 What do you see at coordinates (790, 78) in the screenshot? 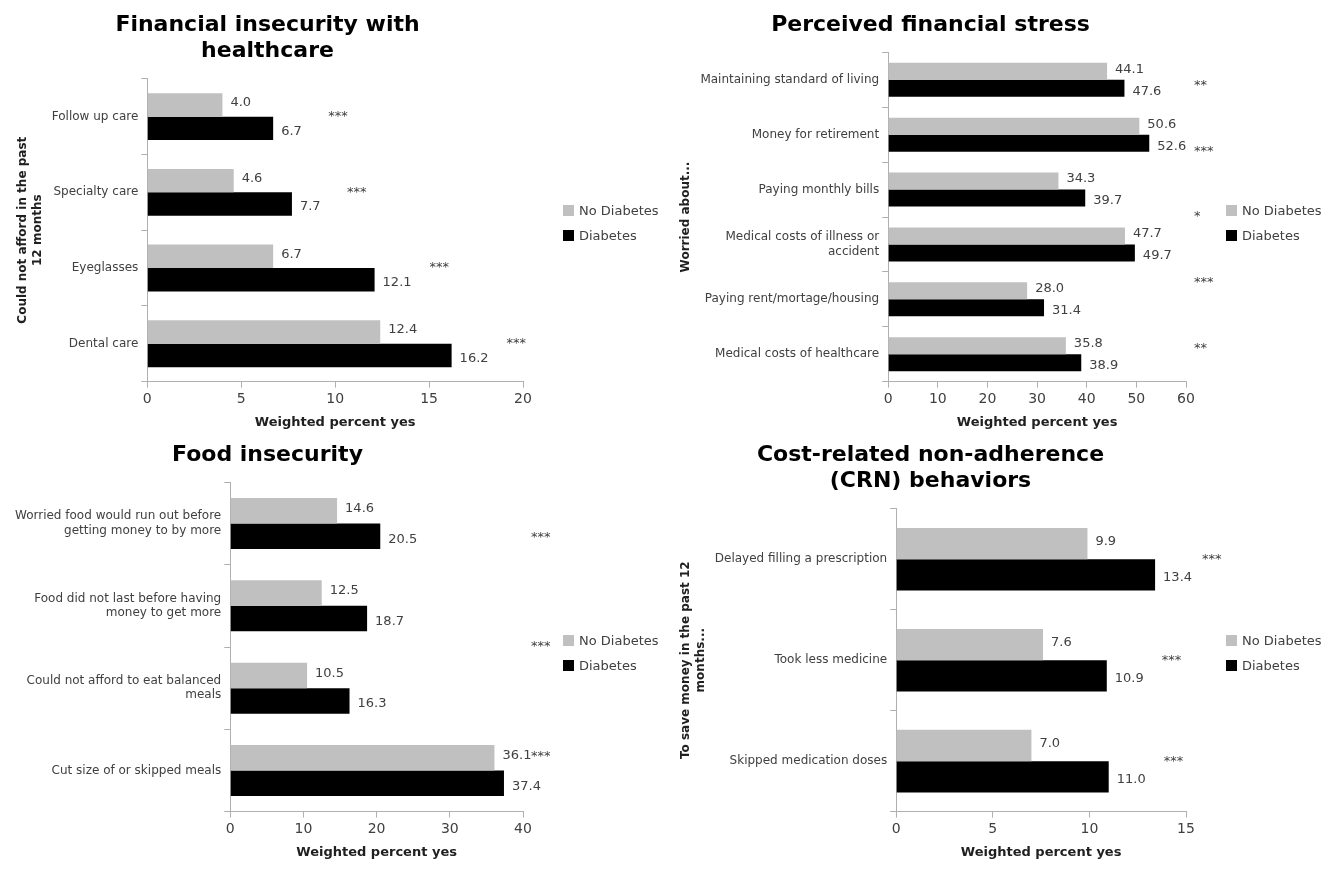
I see `y-tick-label: Maintaining standard of living` at bounding box center [790, 78].